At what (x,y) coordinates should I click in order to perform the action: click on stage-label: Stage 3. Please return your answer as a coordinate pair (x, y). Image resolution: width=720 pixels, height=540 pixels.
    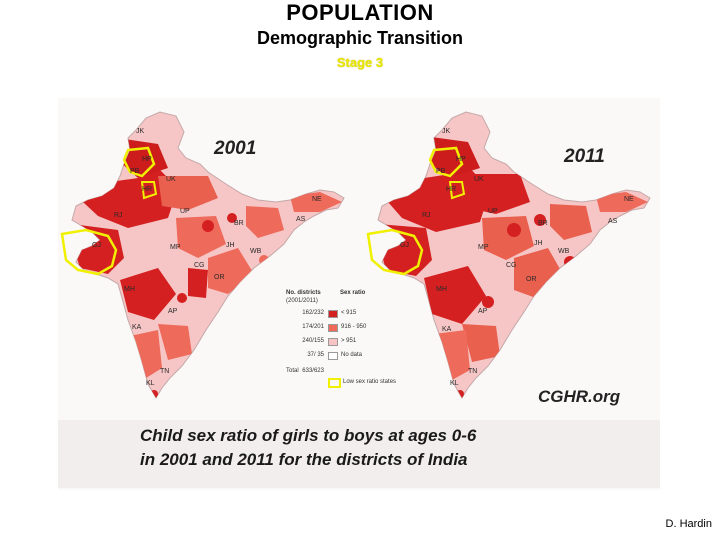
    Looking at the image, I should click on (360, 62).